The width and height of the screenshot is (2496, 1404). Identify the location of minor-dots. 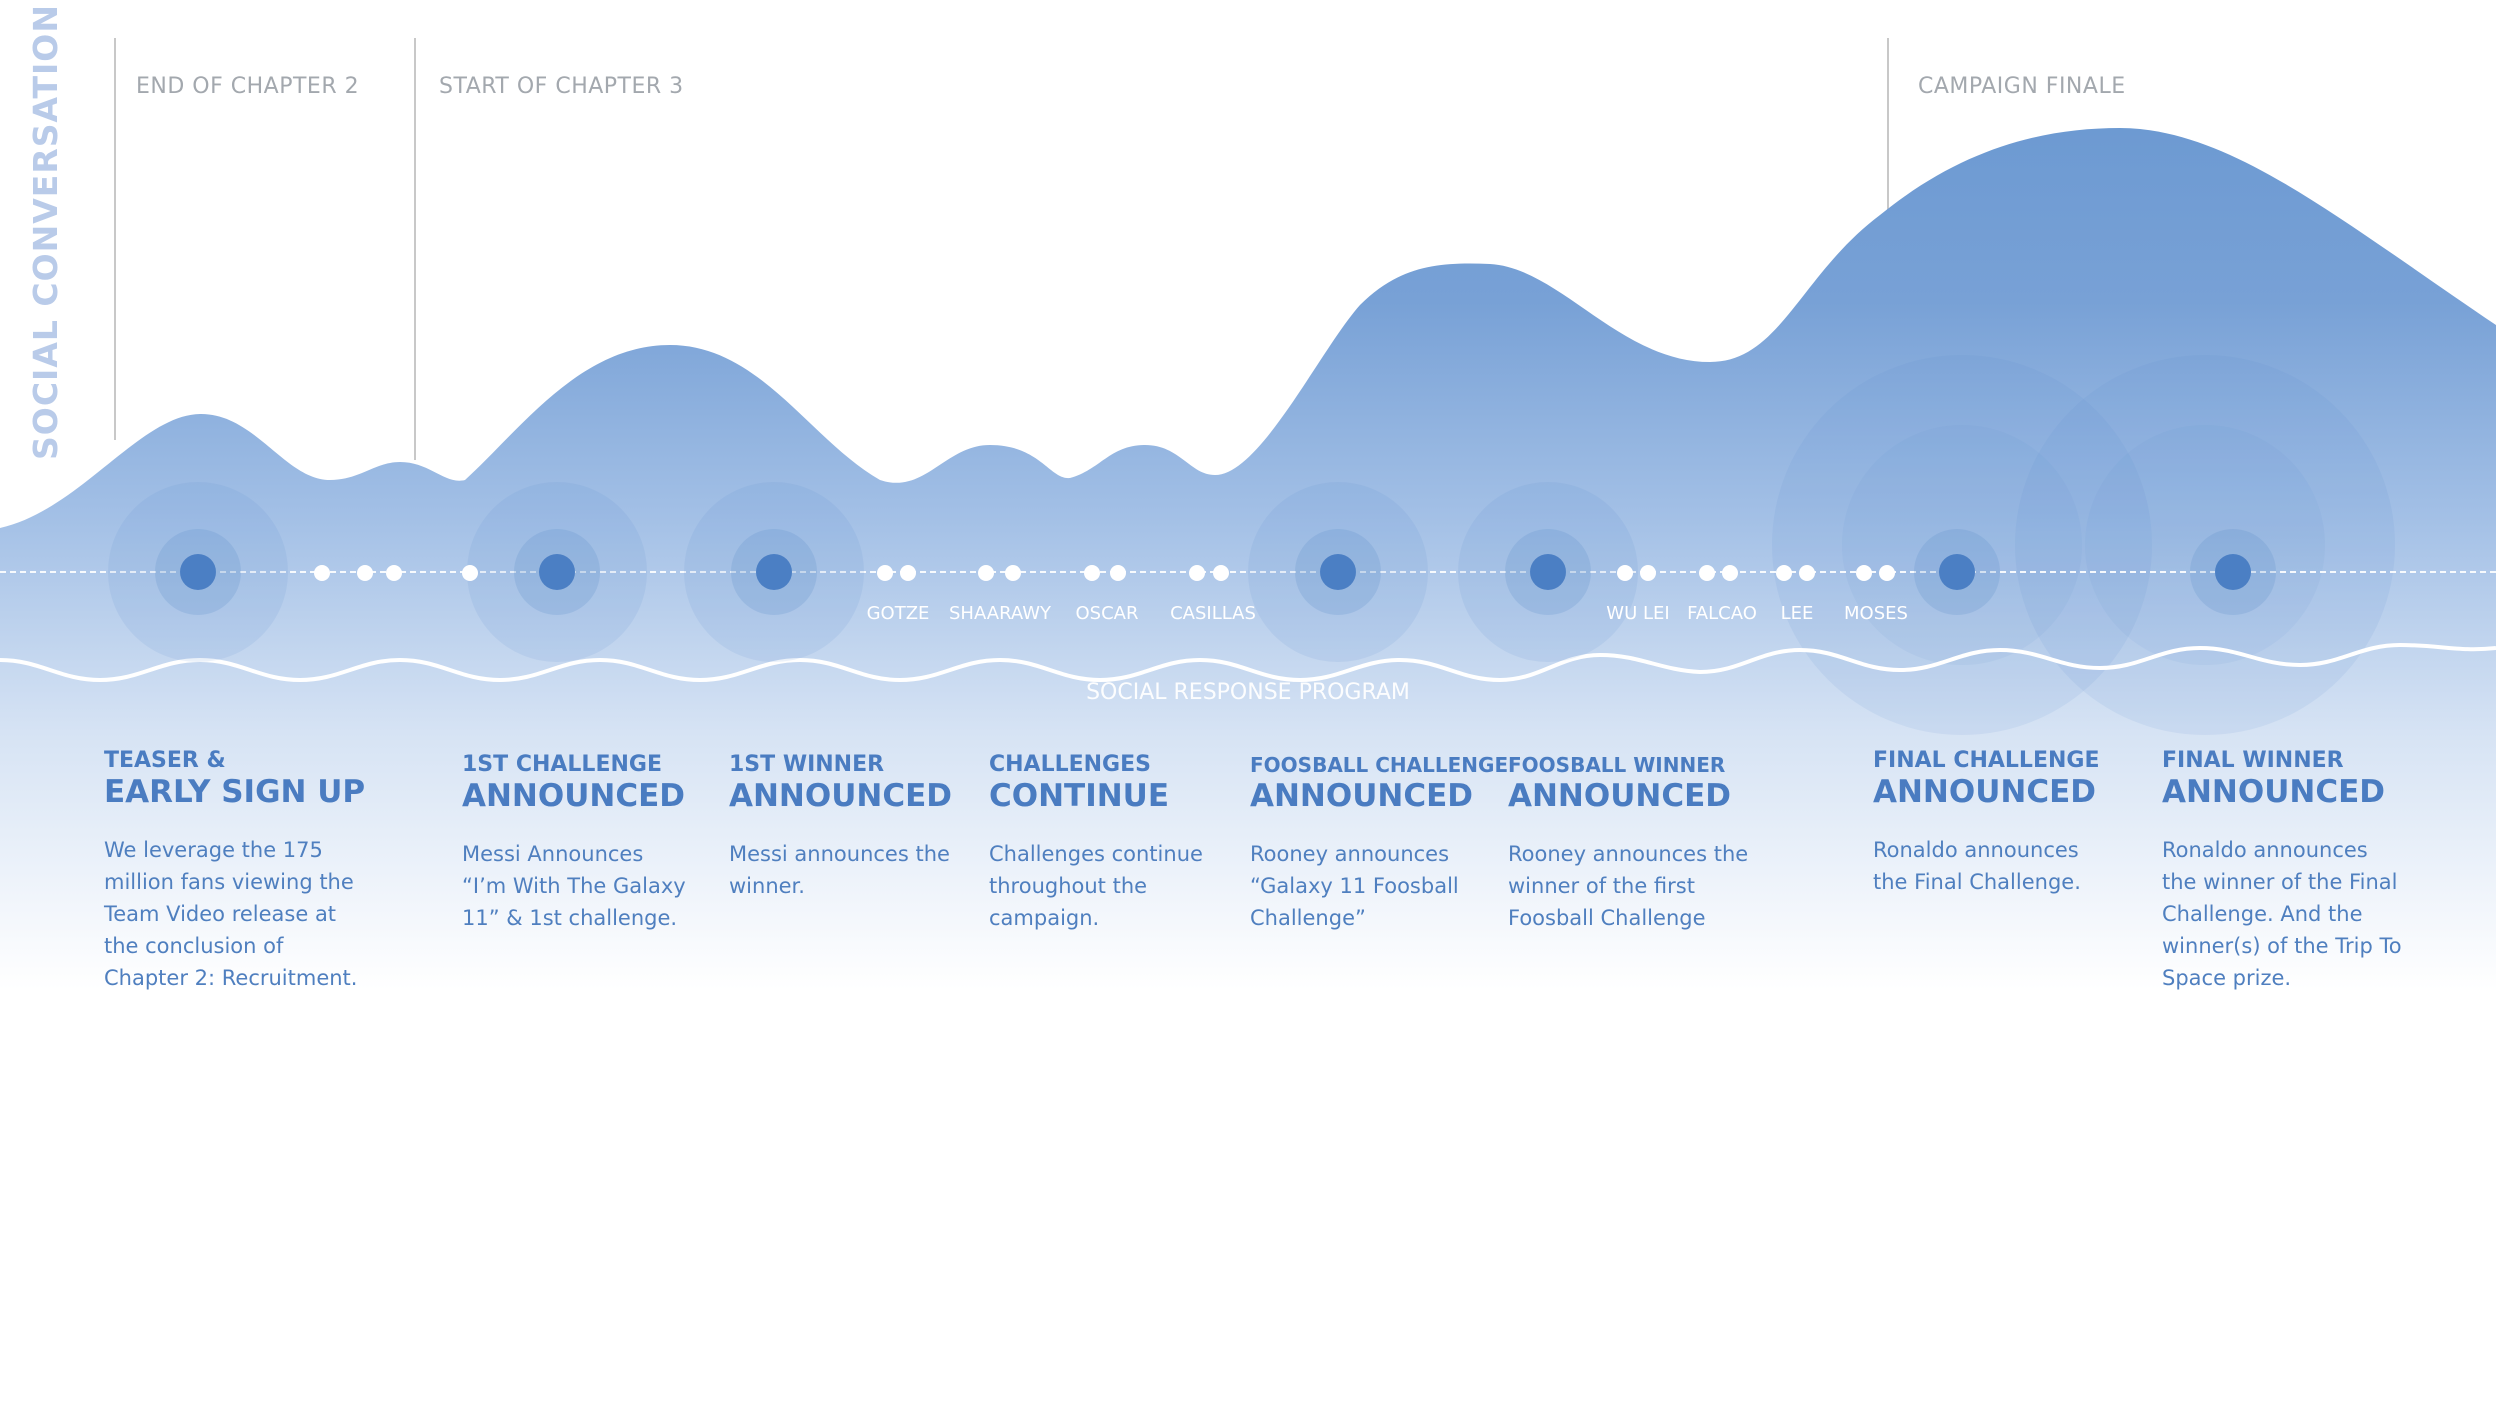
(1104, 573).